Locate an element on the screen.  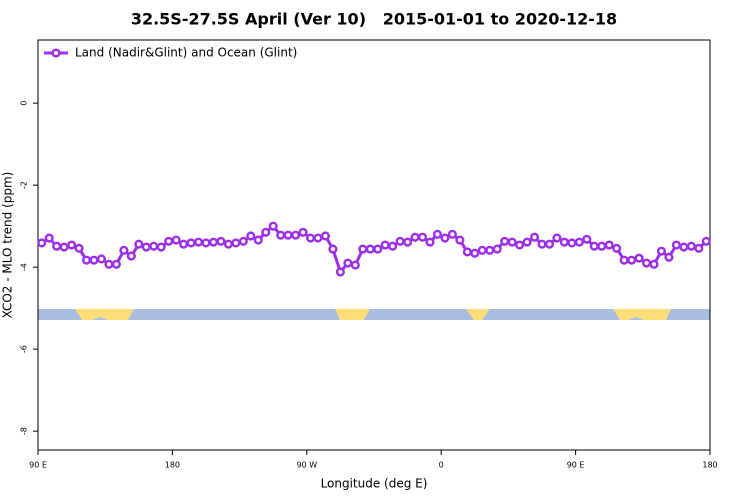
x-tick-label: 90 W is located at coordinates (306, 465).